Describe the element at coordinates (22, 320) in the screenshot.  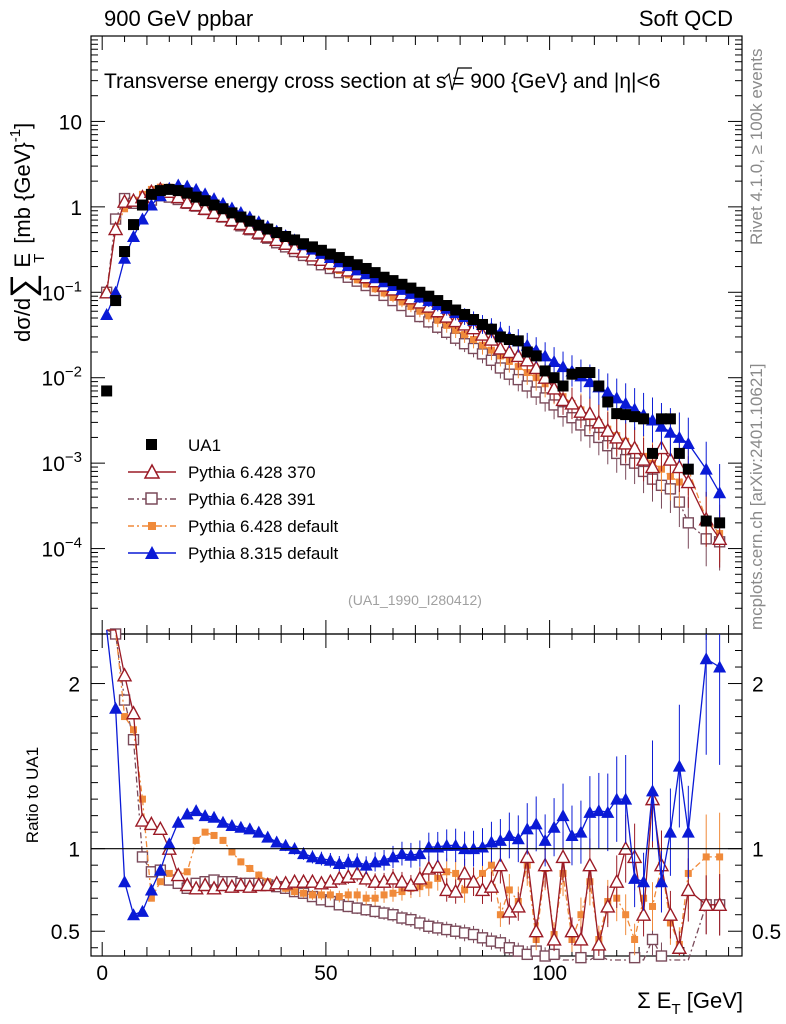
I see `ylabel-main: dσ/d` at that location.